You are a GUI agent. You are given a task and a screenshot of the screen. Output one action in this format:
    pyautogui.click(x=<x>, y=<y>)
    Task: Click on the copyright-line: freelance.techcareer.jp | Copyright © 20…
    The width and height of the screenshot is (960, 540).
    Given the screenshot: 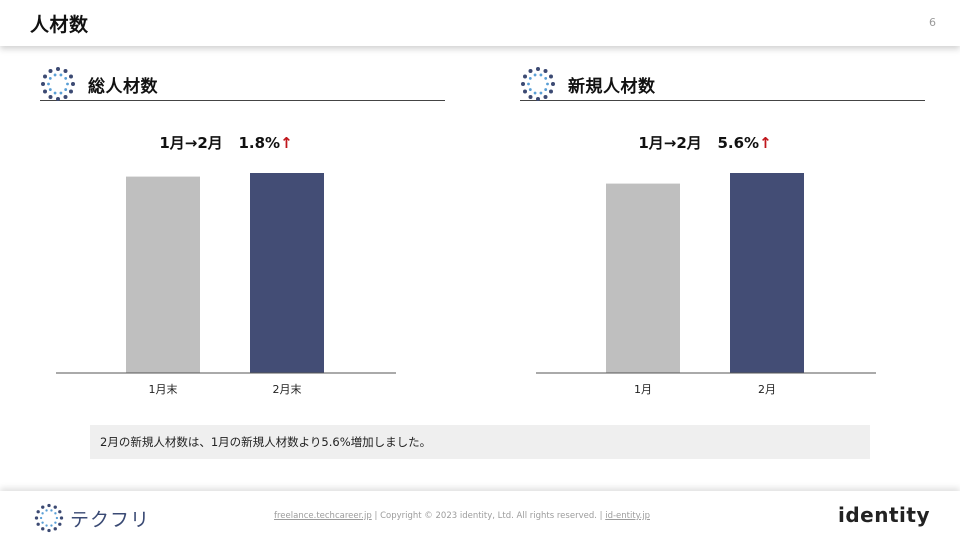 What is the action you would take?
    pyautogui.click(x=462, y=516)
    